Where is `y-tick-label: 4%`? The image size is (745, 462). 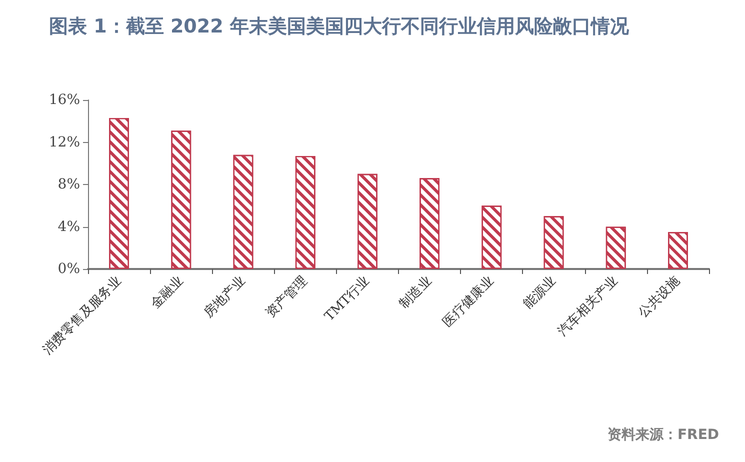
y-tick-label: 4% is located at coordinates (69, 226).